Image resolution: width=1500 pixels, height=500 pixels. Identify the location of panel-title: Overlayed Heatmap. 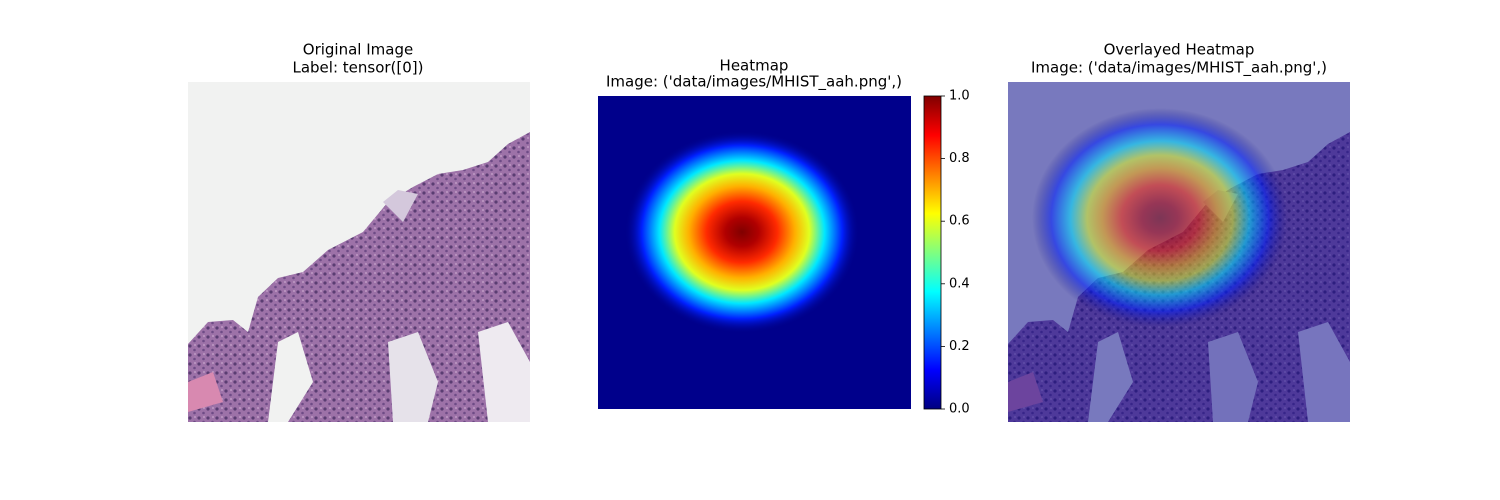
(1179, 50).